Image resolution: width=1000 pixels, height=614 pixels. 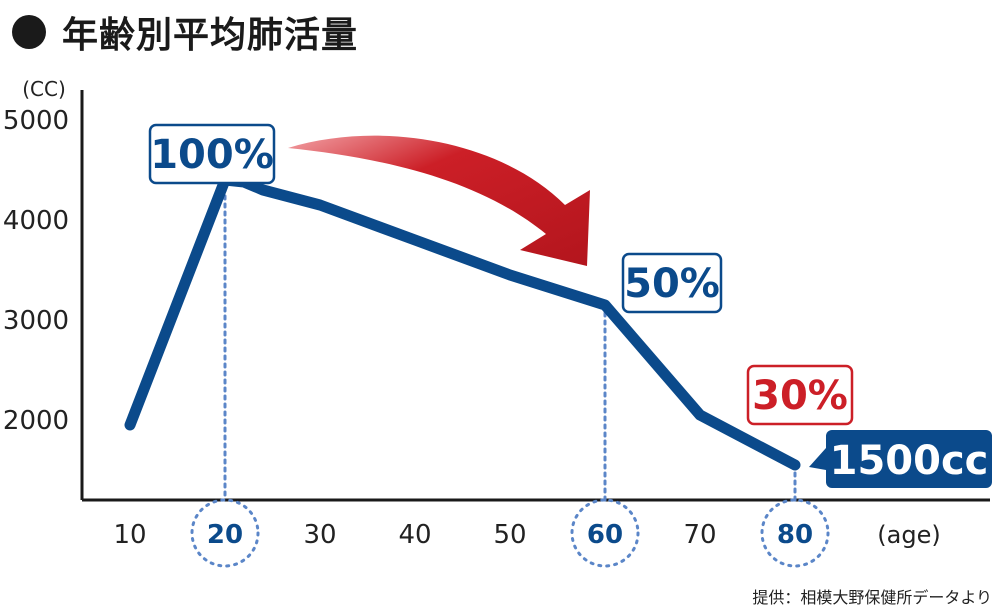 I want to click on chart-title-row: 年齢別平均肺活量, so click(x=185, y=32).